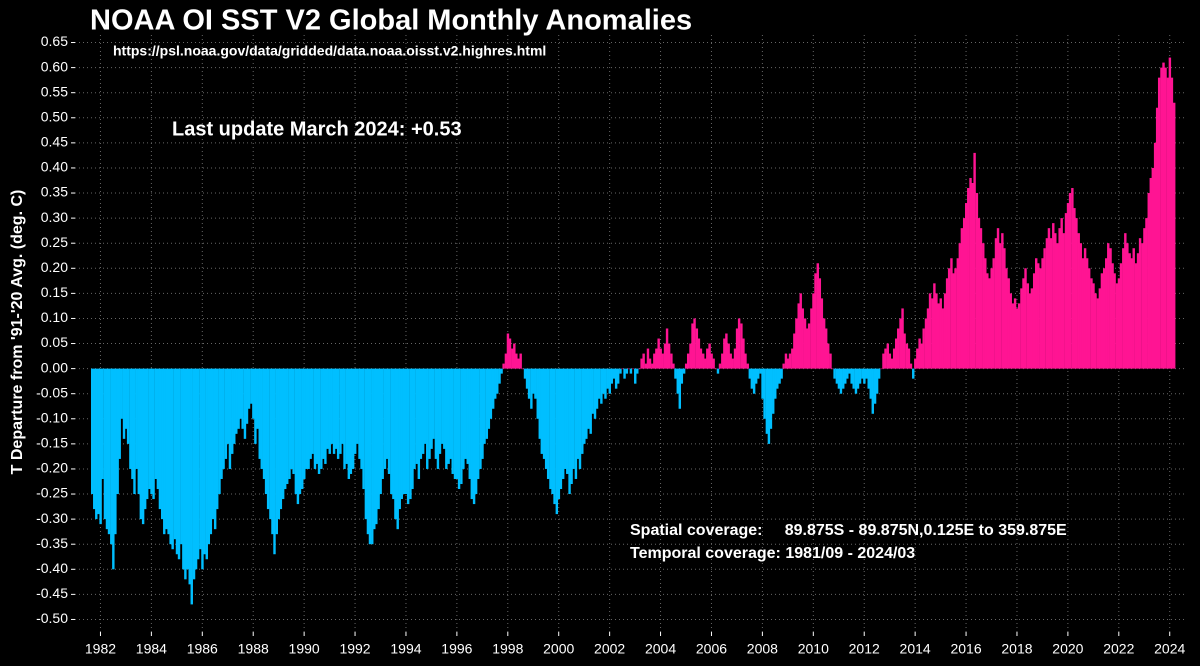 The height and width of the screenshot is (666, 1200). I want to click on x-tick-label: 1998, so click(507, 649).